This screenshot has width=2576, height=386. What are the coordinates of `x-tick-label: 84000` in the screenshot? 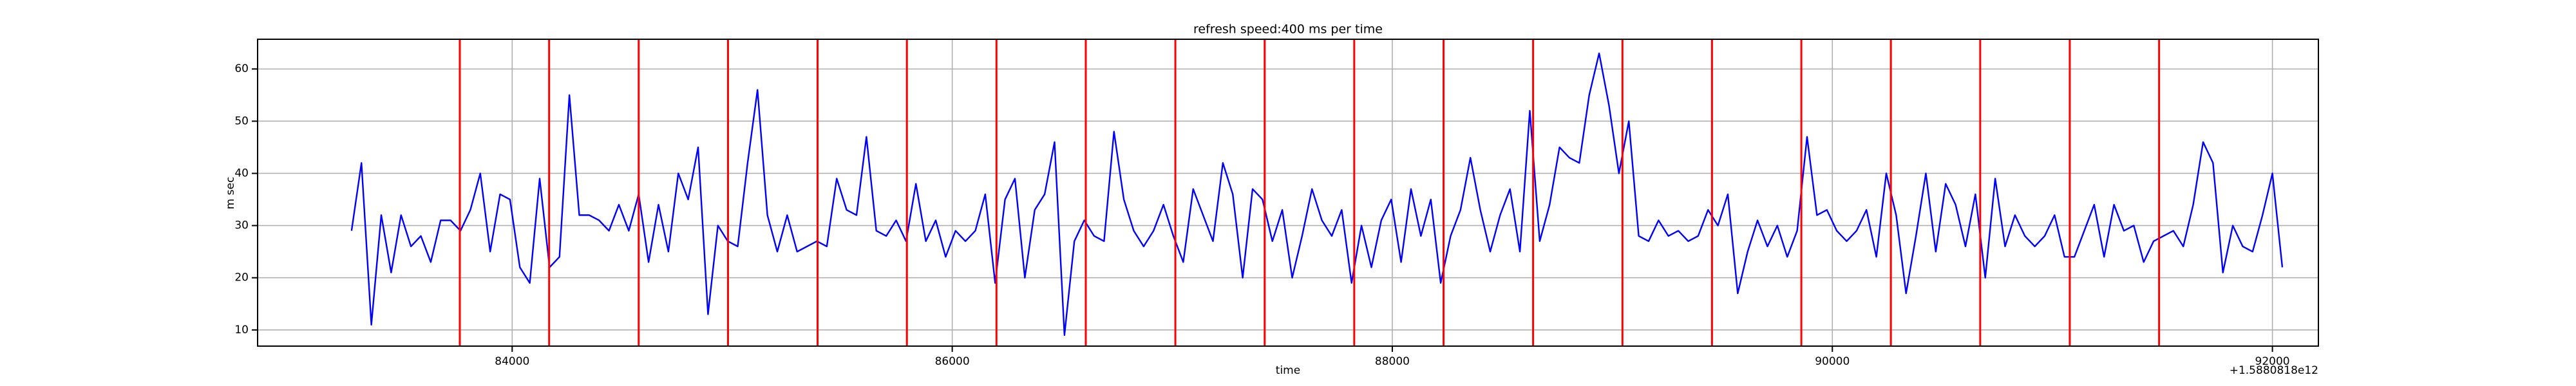 It's located at (512, 361).